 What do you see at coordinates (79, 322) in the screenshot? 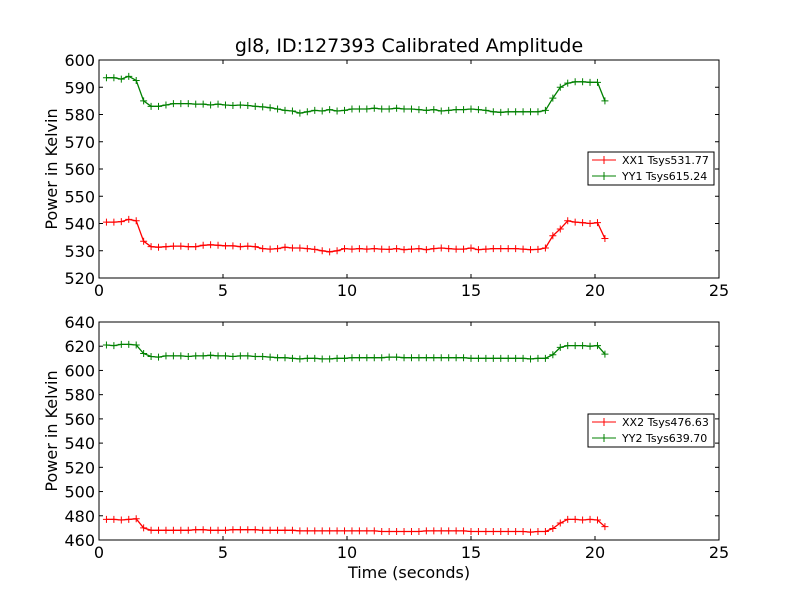
I see `bottom-y-tick-label: 640` at bounding box center [79, 322].